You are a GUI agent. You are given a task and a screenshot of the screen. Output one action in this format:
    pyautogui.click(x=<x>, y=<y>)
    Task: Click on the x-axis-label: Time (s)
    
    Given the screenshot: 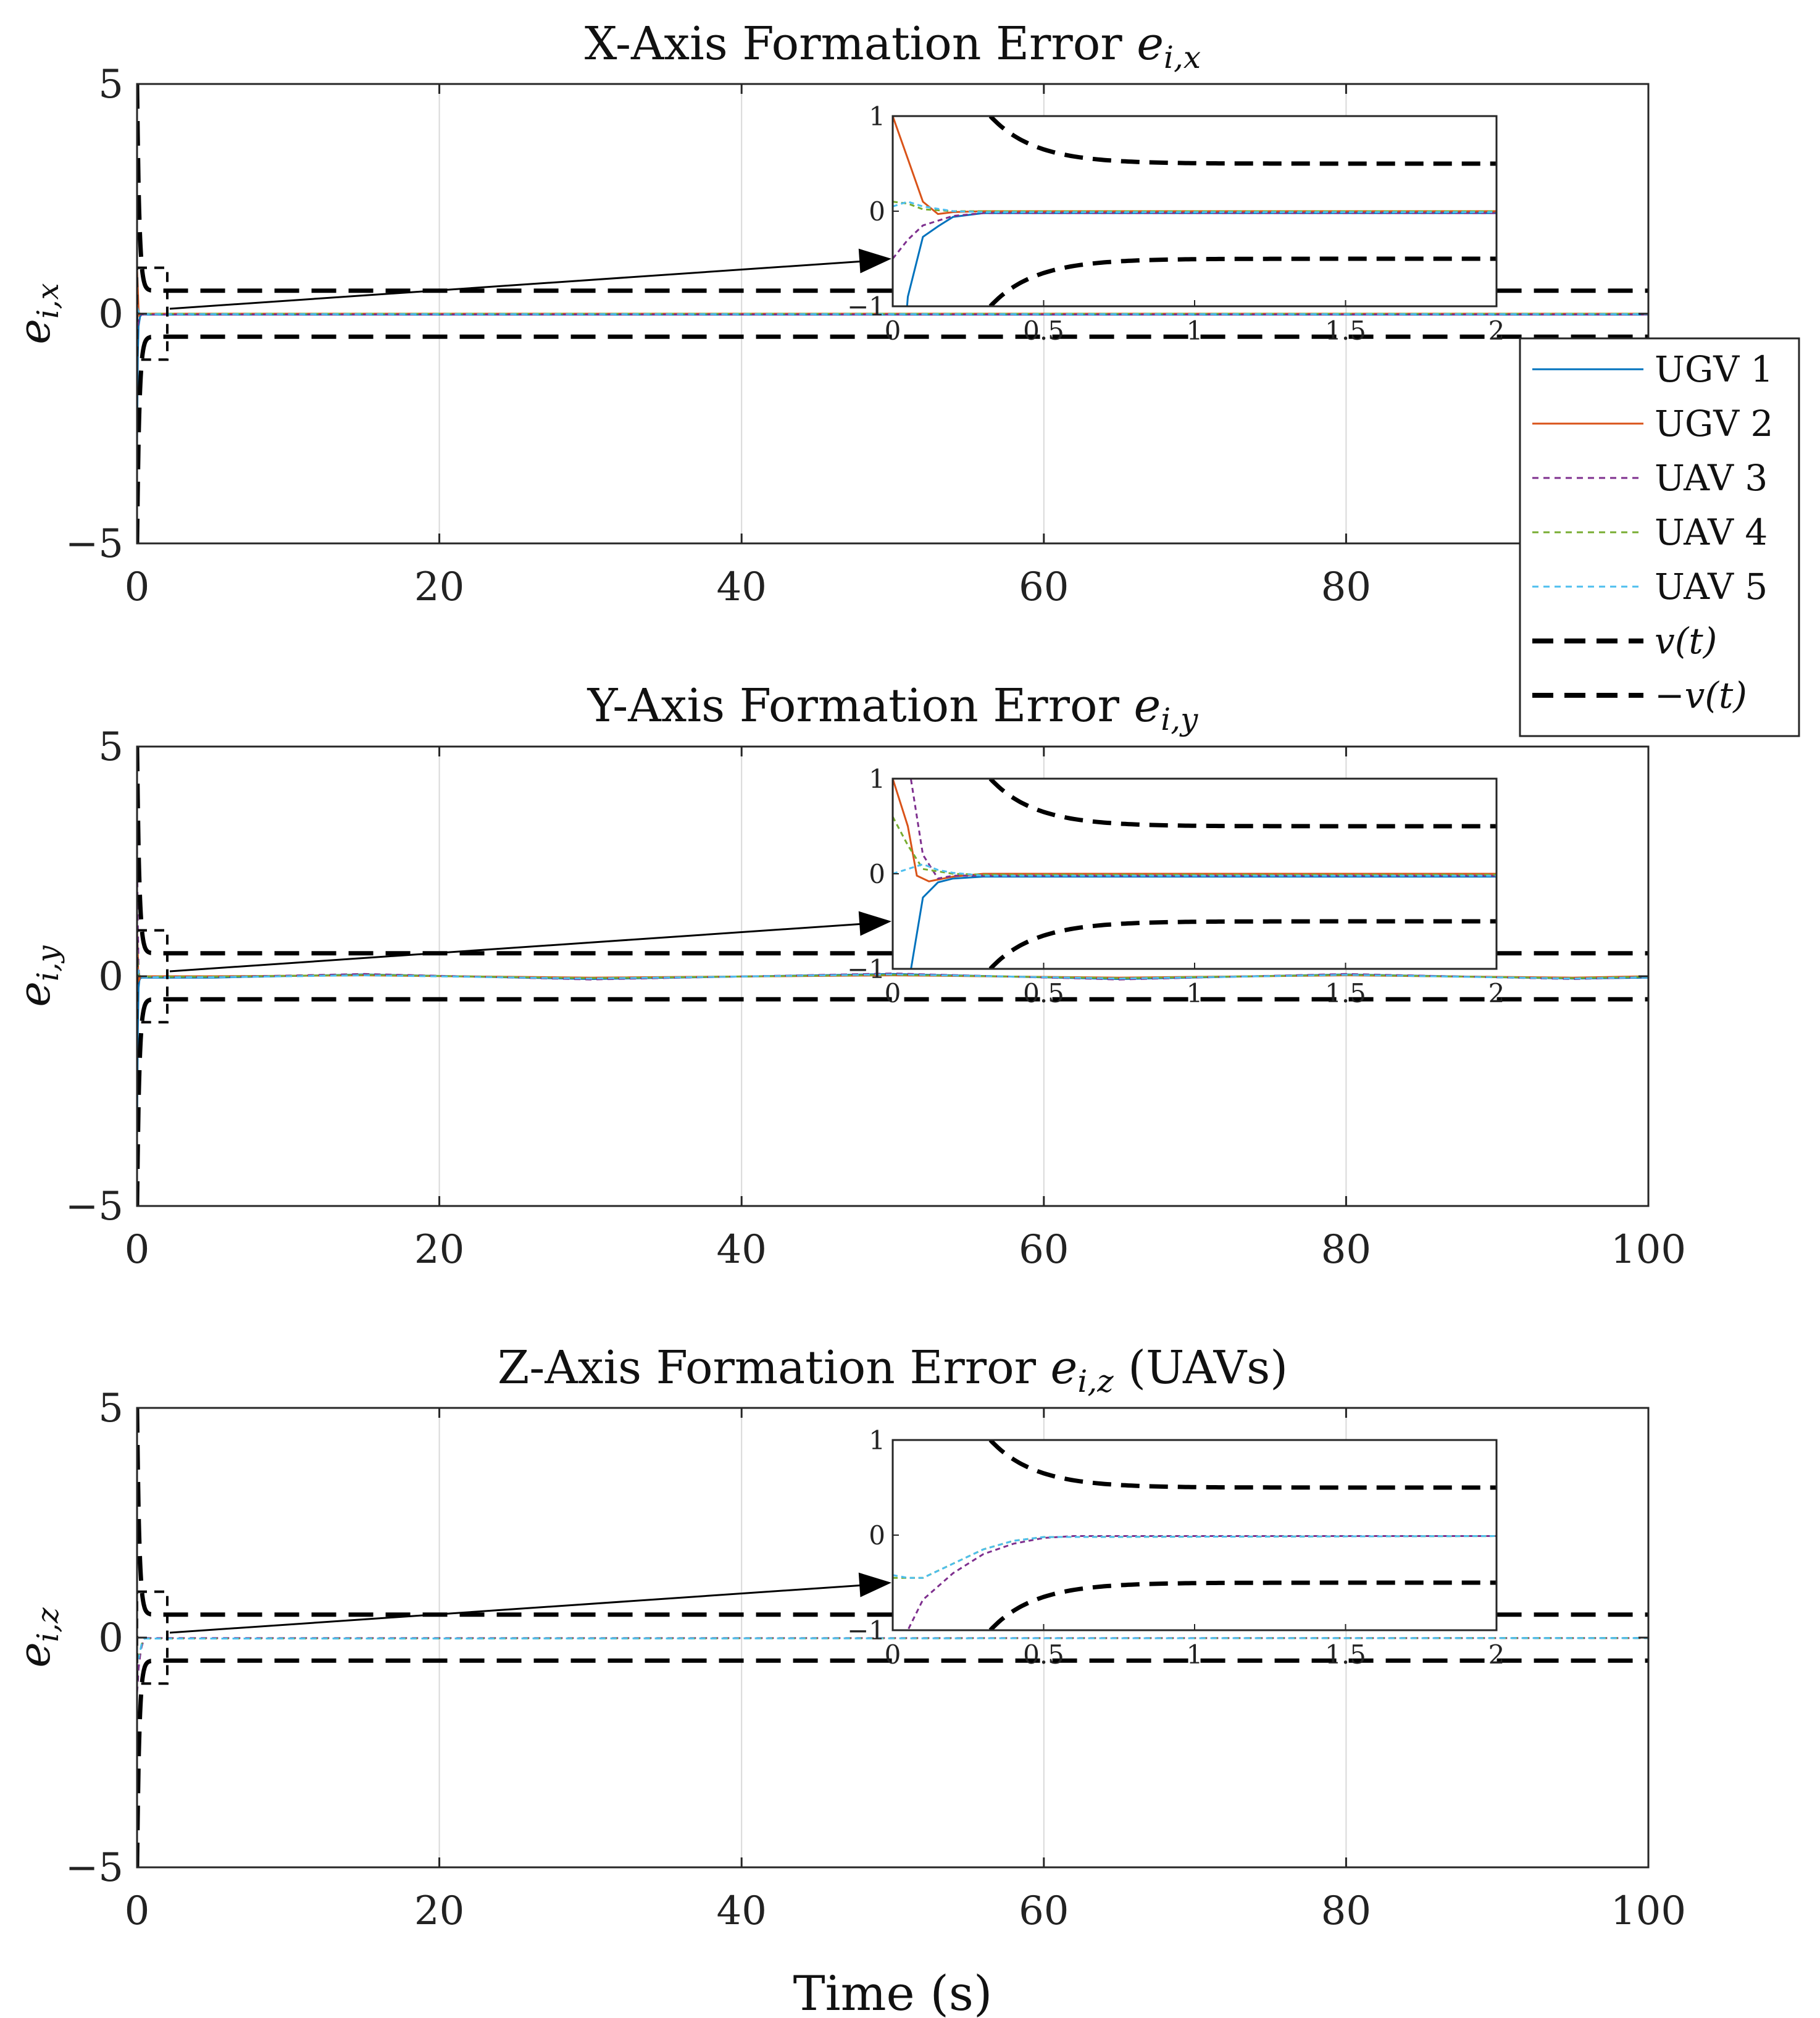 What is the action you would take?
    pyautogui.click(x=893, y=1992)
    